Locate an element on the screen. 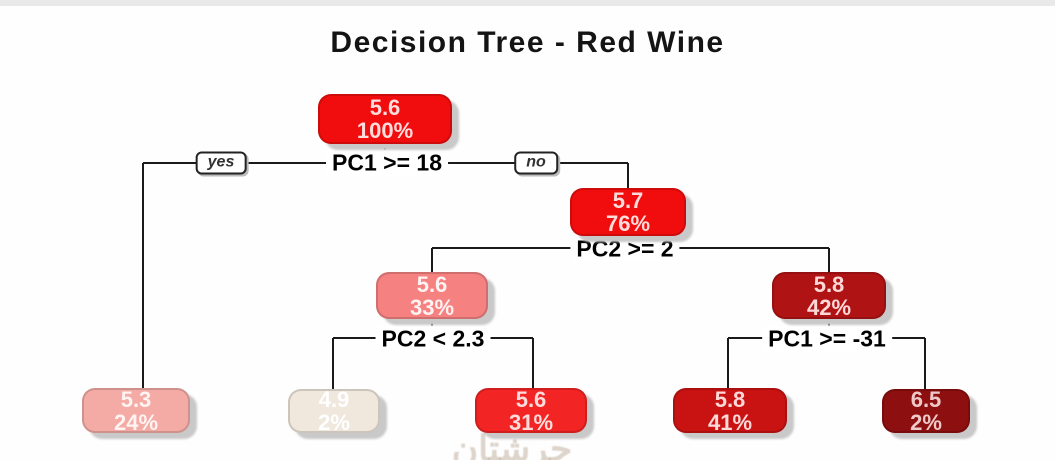  node-percent: 76% is located at coordinates (628, 223).